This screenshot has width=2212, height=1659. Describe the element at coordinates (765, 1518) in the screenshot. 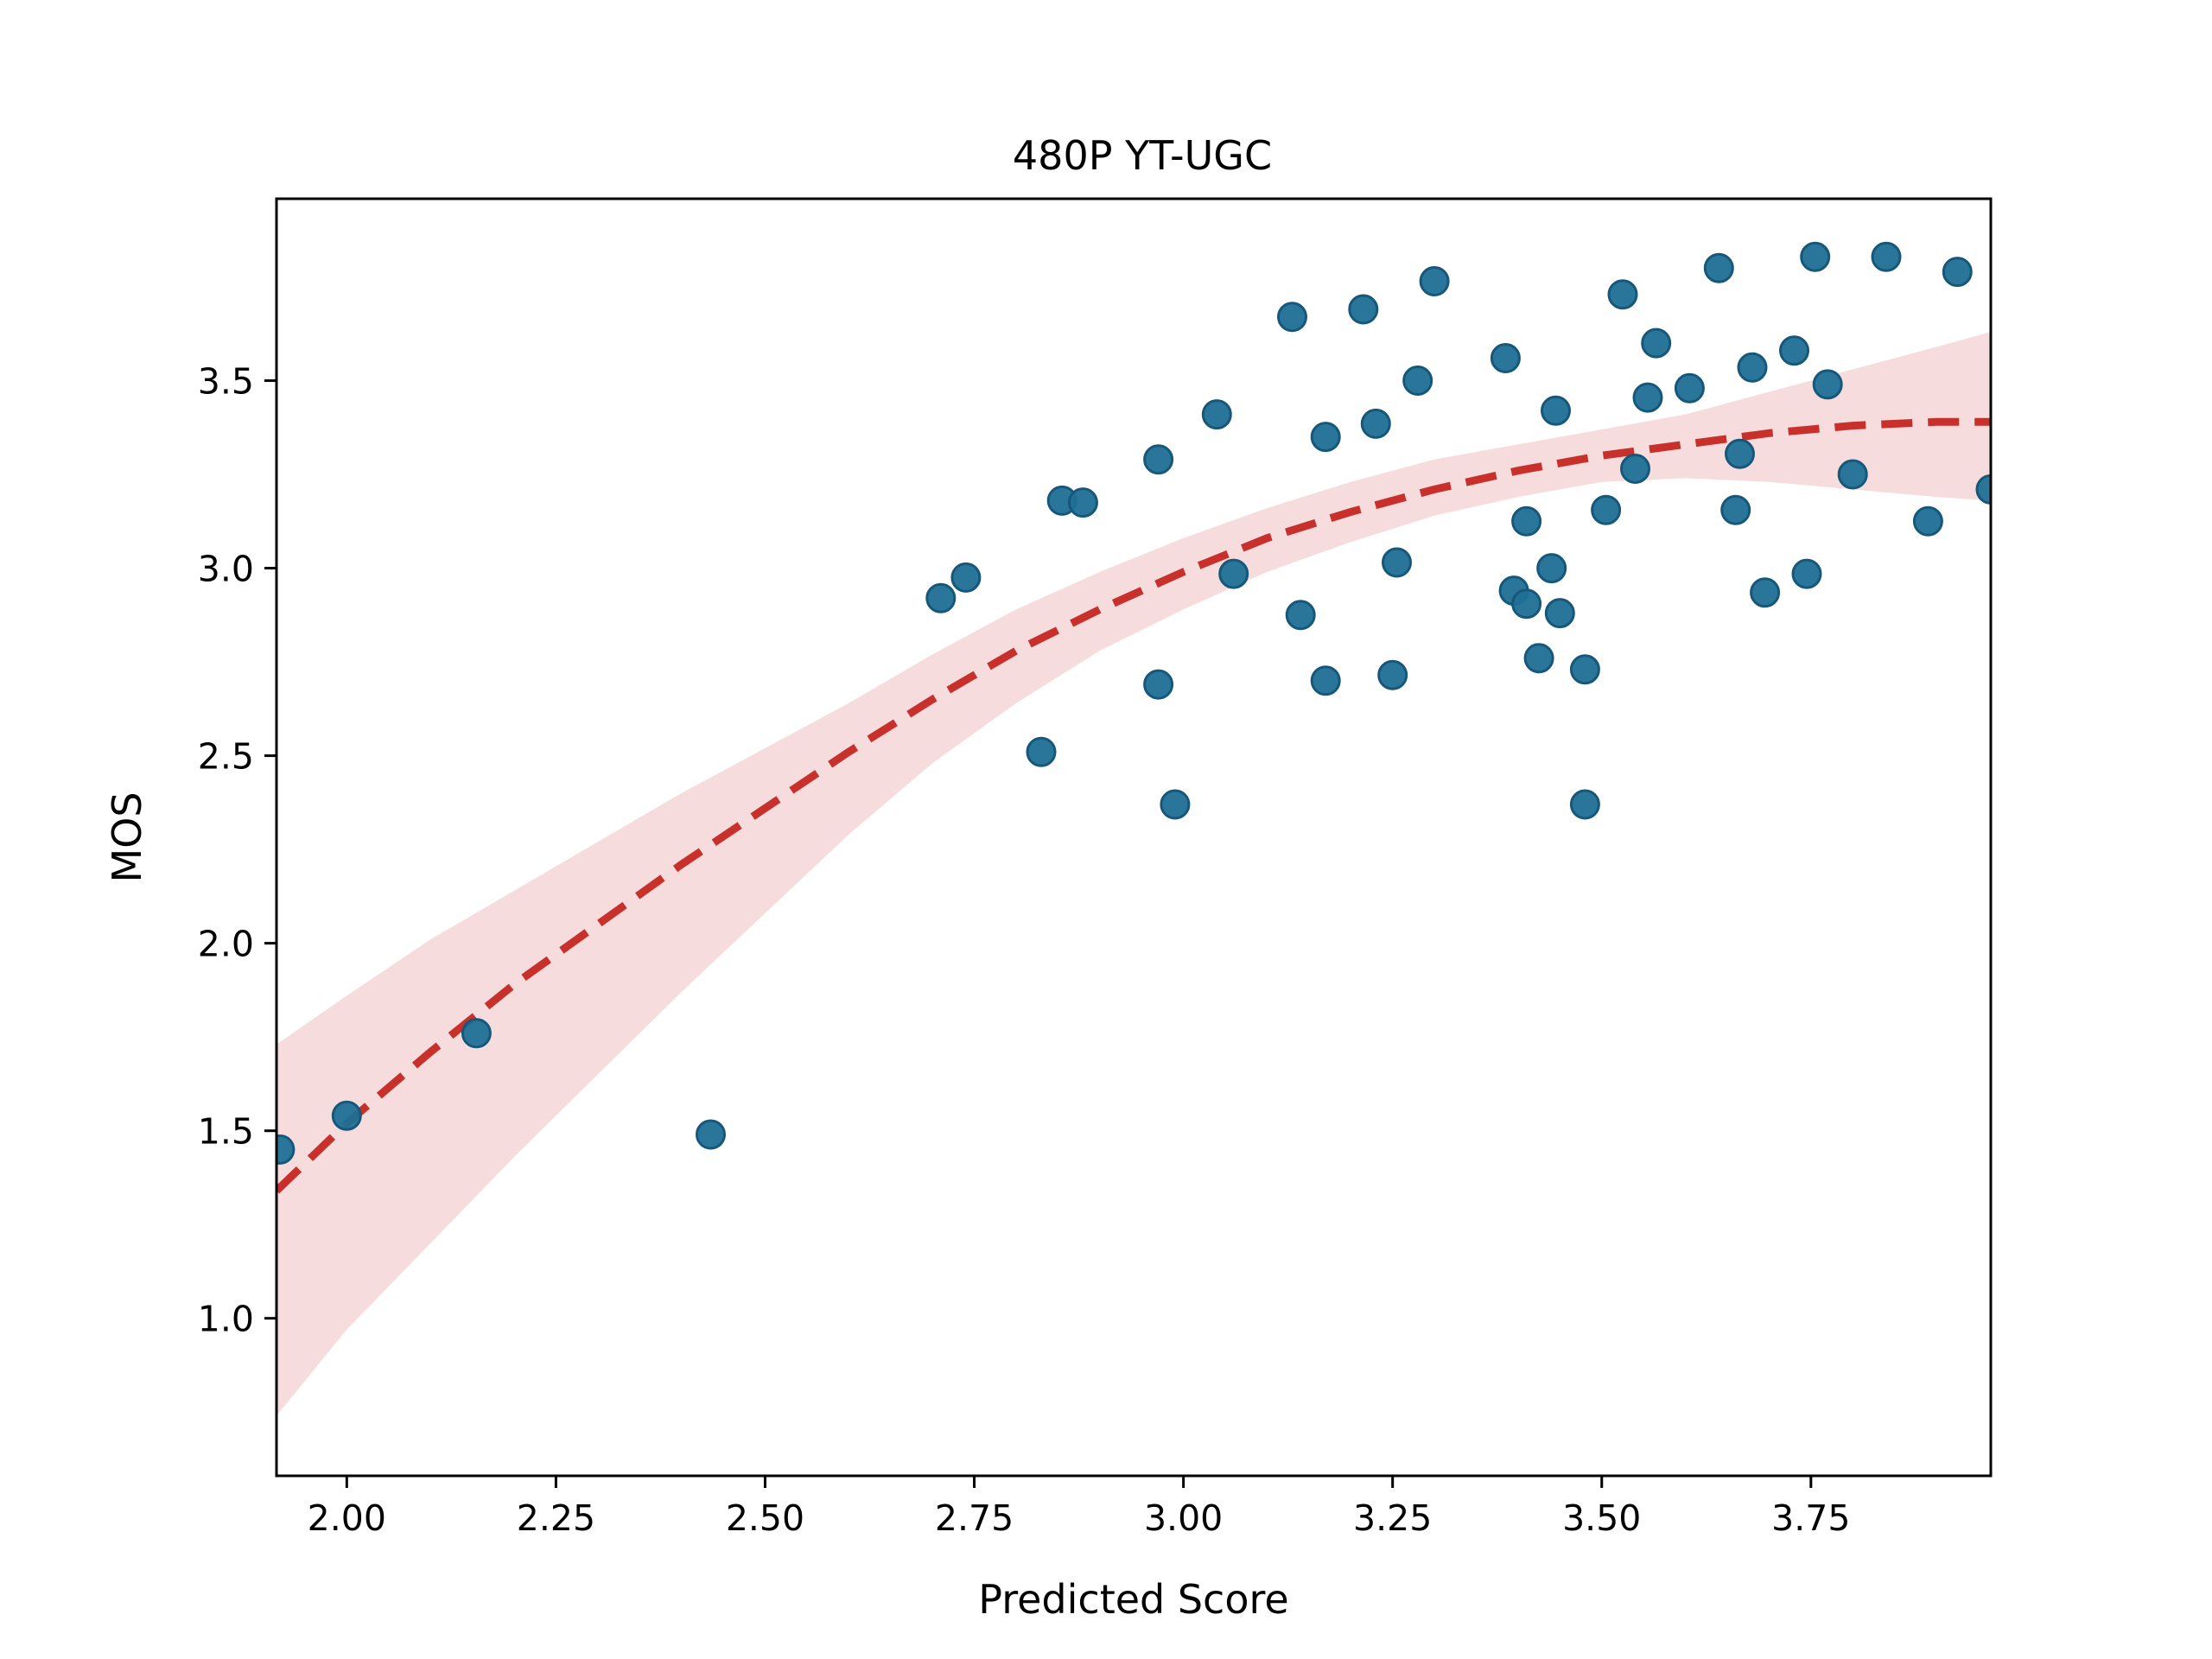

I see `x-tick-label: 2.50` at that location.